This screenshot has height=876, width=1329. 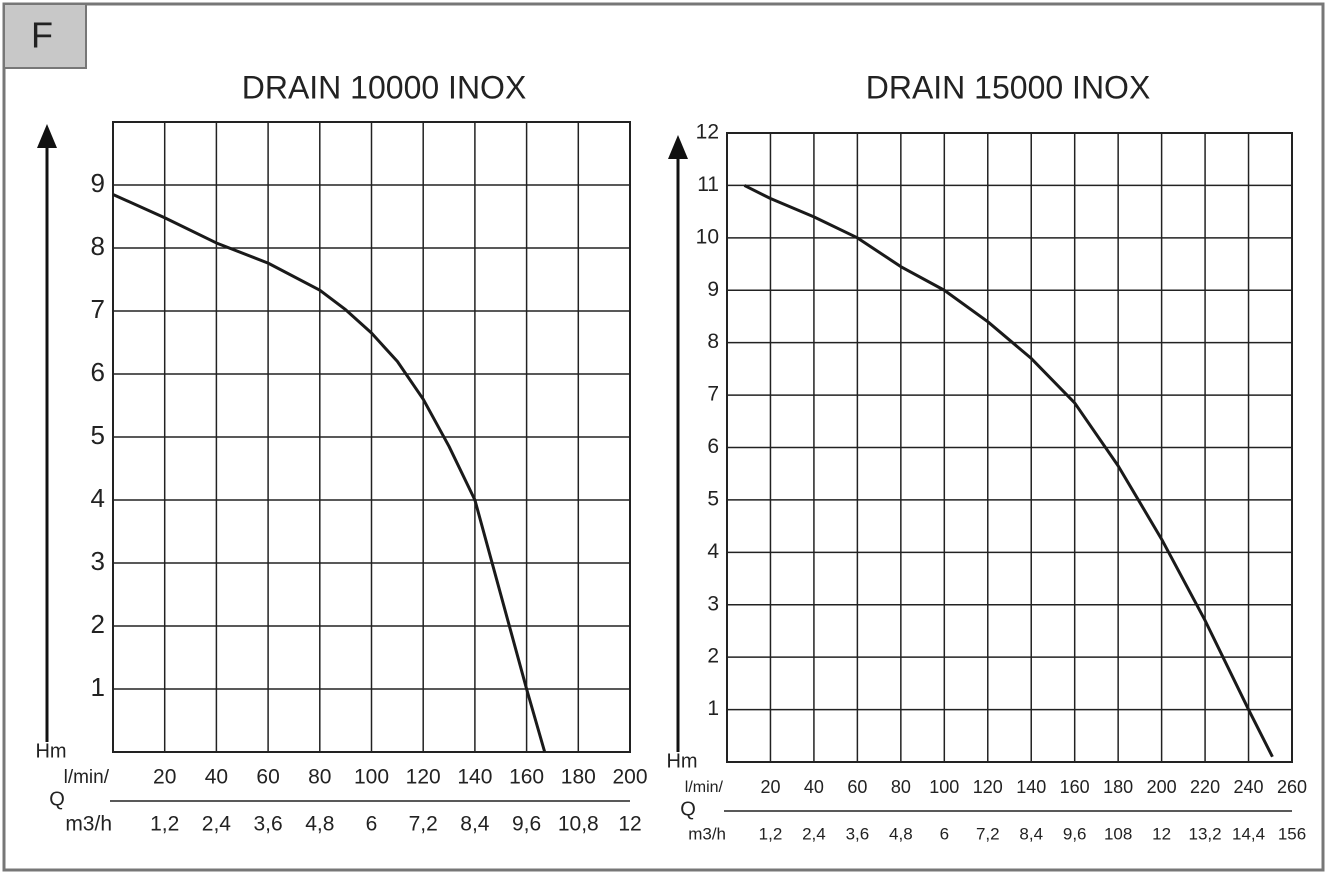 What do you see at coordinates (1205, 787) in the screenshot?
I see `x-tick-label: 220` at bounding box center [1205, 787].